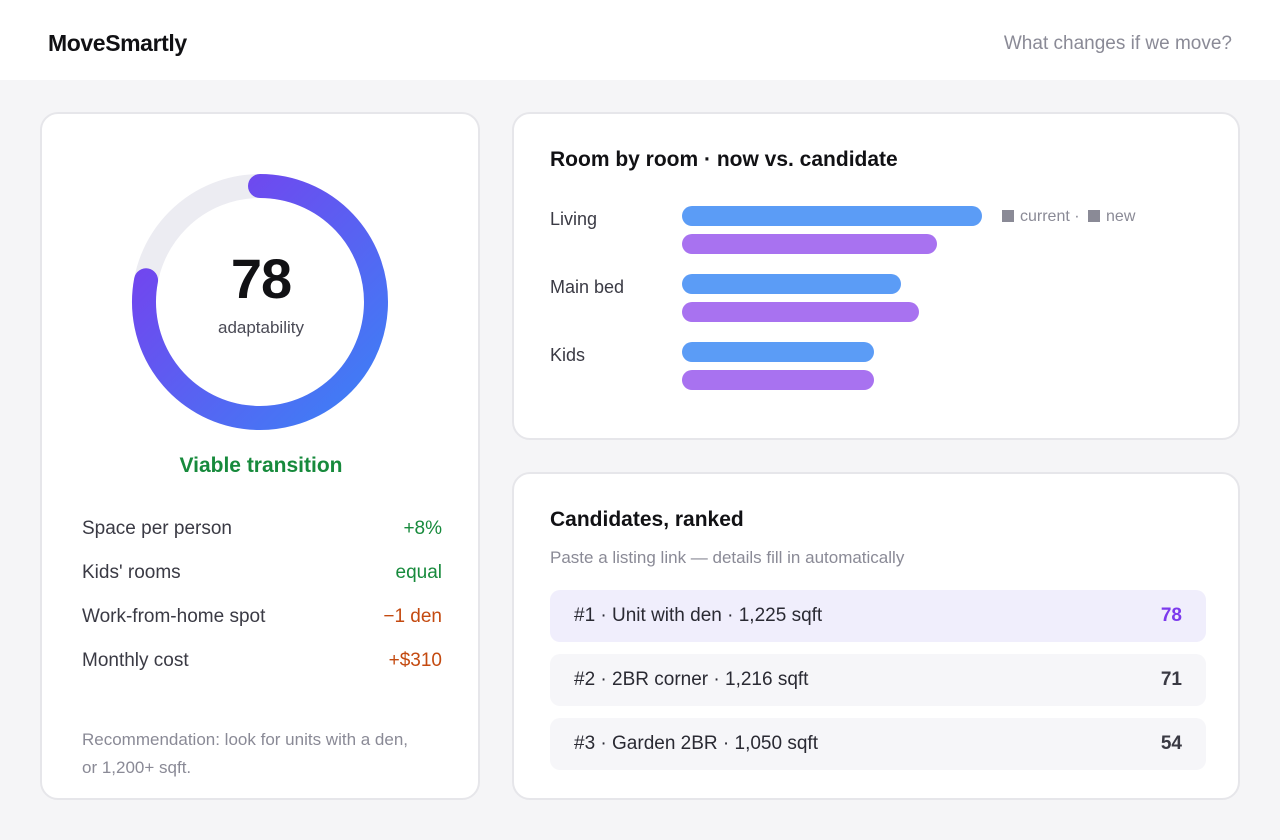  Describe the element at coordinates (691, 679) in the screenshot. I see `candidate-title: #2 · 2BR corner · 1,216 sqft` at that location.